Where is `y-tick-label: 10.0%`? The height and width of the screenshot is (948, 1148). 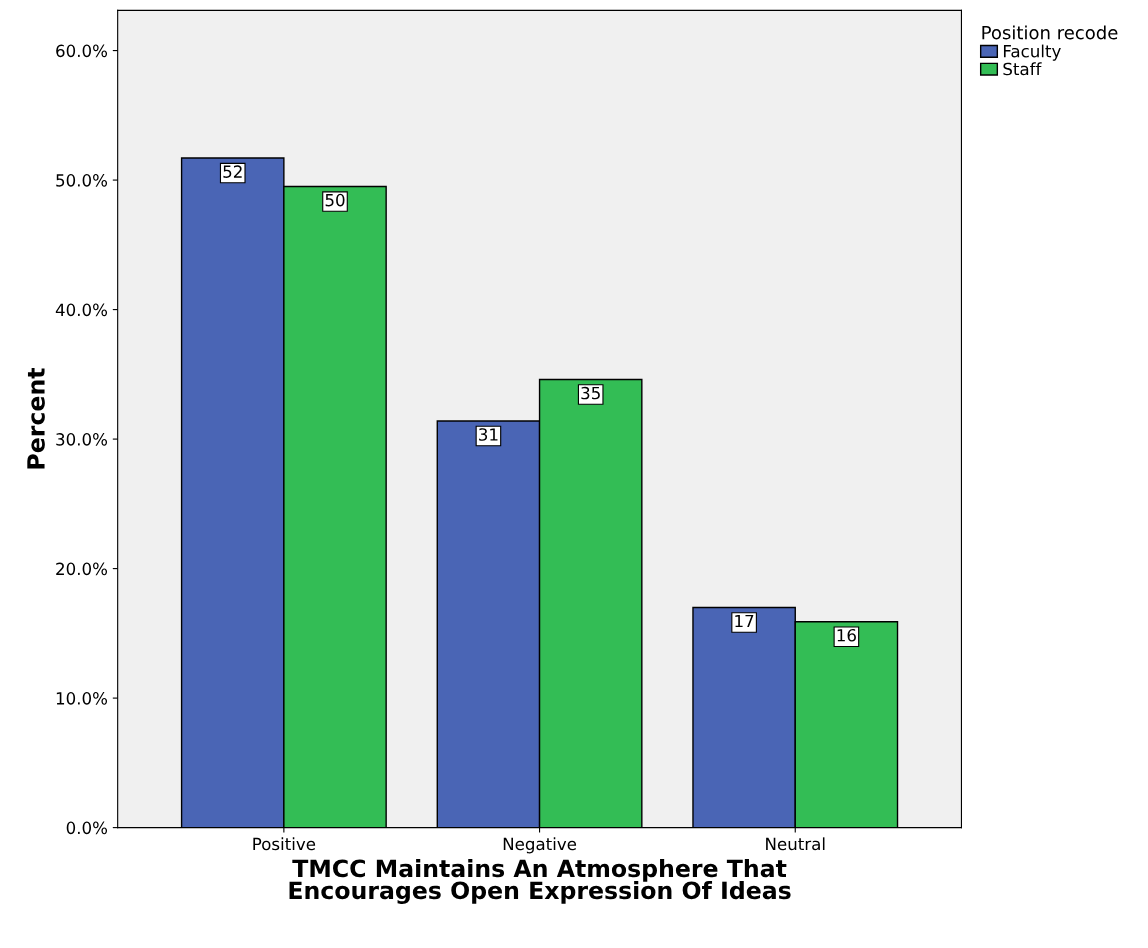 y-tick-label: 10.0% is located at coordinates (82, 698).